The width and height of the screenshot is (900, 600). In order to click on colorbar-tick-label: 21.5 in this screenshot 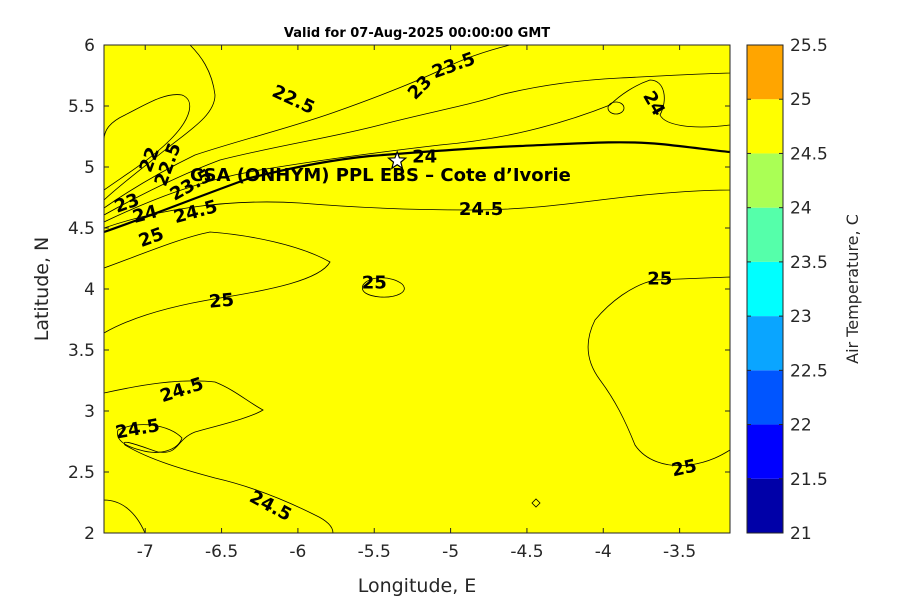, I will do `click(809, 480)`.